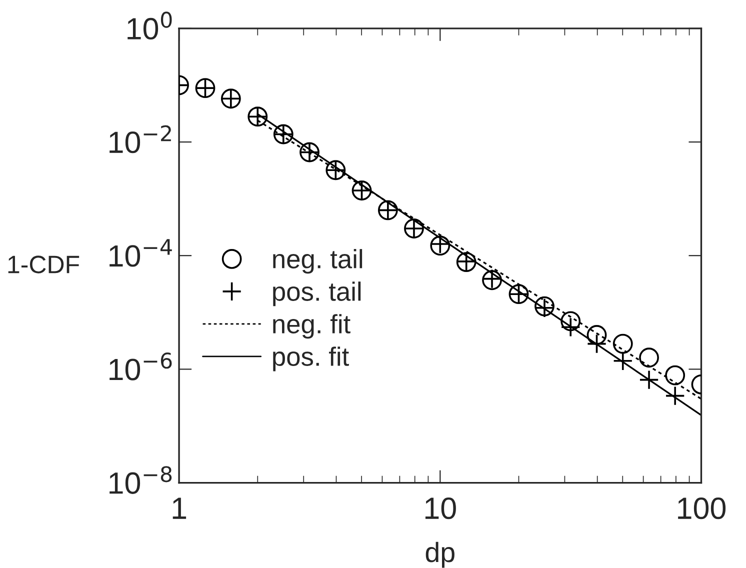 The width and height of the screenshot is (746, 568). What do you see at coordinates (141, 366) in the screenshot?
I see `y-tick-label: 10$^{−6}$` at bounding box center [141, 366].